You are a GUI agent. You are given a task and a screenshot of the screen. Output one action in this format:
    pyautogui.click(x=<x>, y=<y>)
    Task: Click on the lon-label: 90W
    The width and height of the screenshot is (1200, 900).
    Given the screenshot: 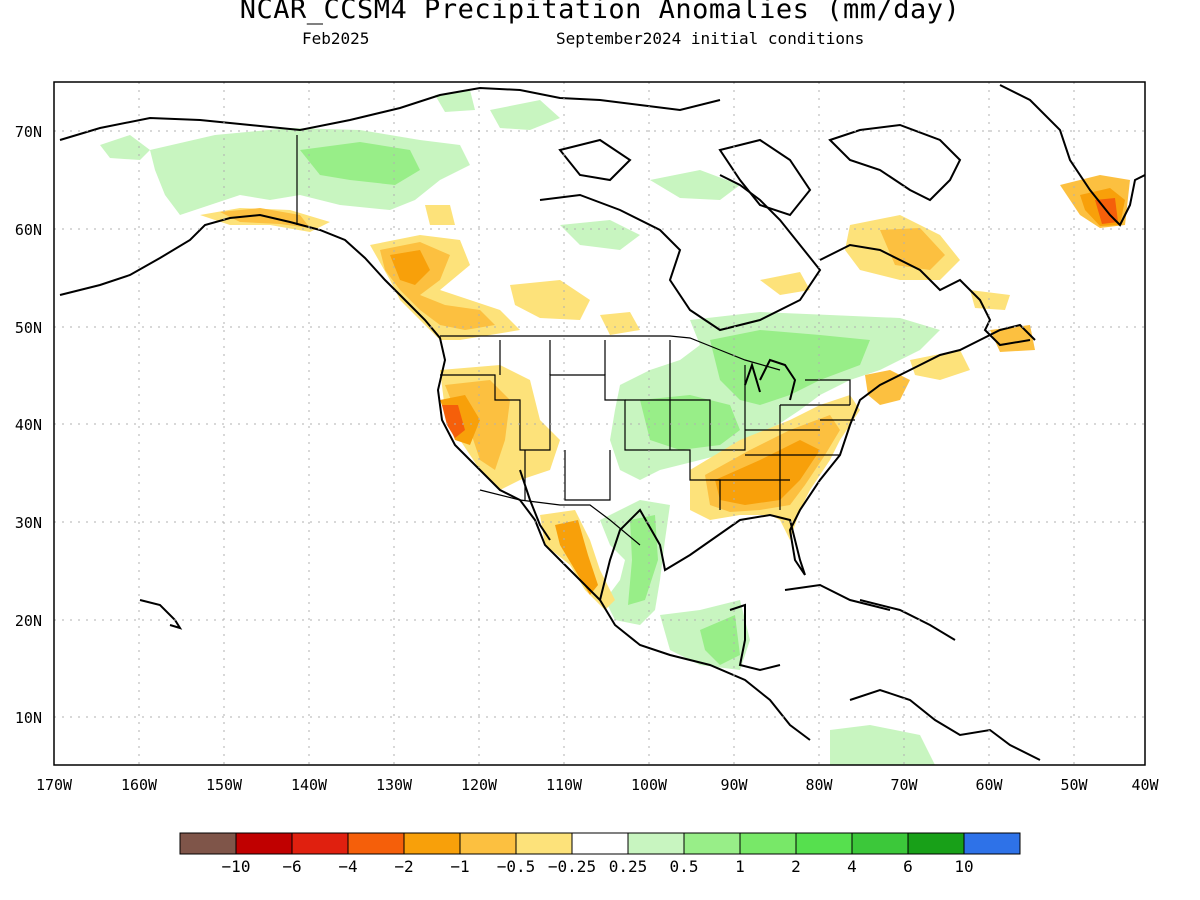 What is the action you would take?
    pyautogui.click(x=734, y=785)
    